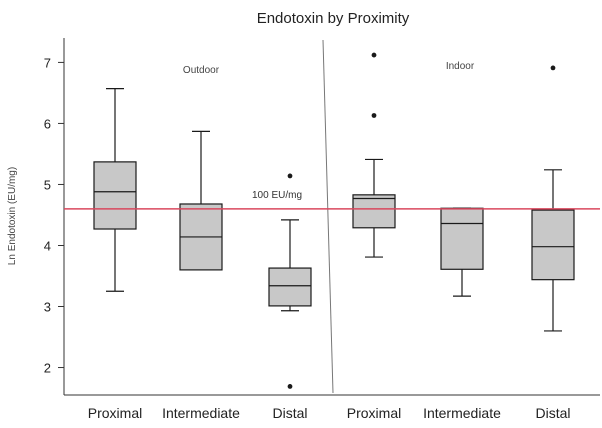  I want to click on y-tick-label: 7, so click(47, 62).